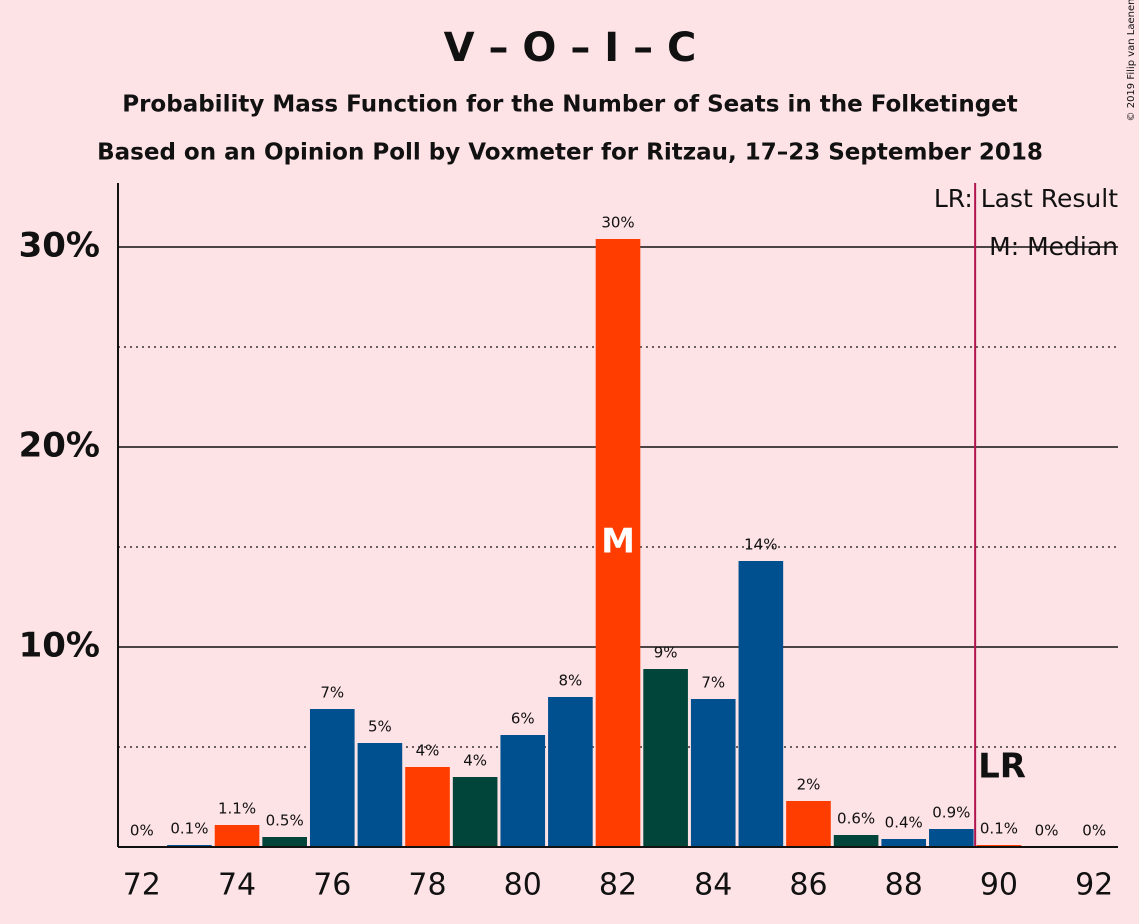 The image size is (1139, 924). What do you see at coordinates (142, 885) in the screenshot?
I see `x-tick-label: 72` at bounding box center [142, 885].